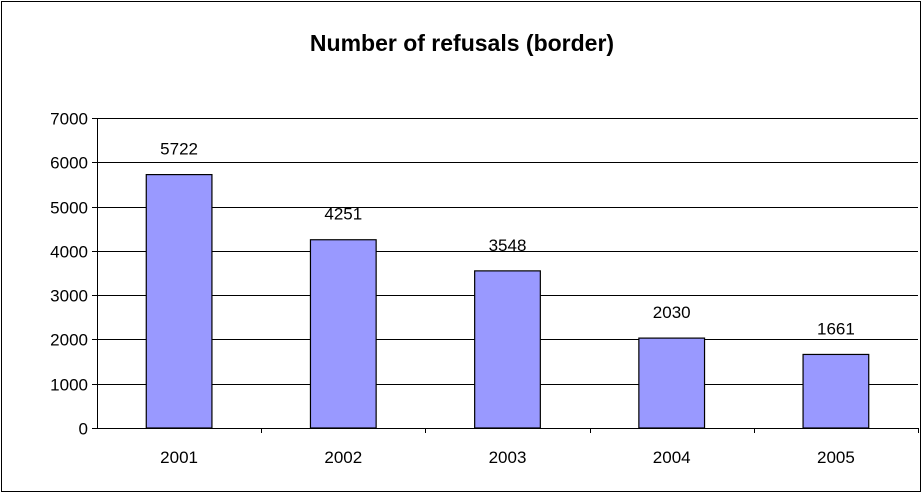 Image resolution: width=924 pixels, height=495 pixels. Describe the element at coordinates (69, 252) in the screenshot. I see `y-tick-label: 4000` at that location.